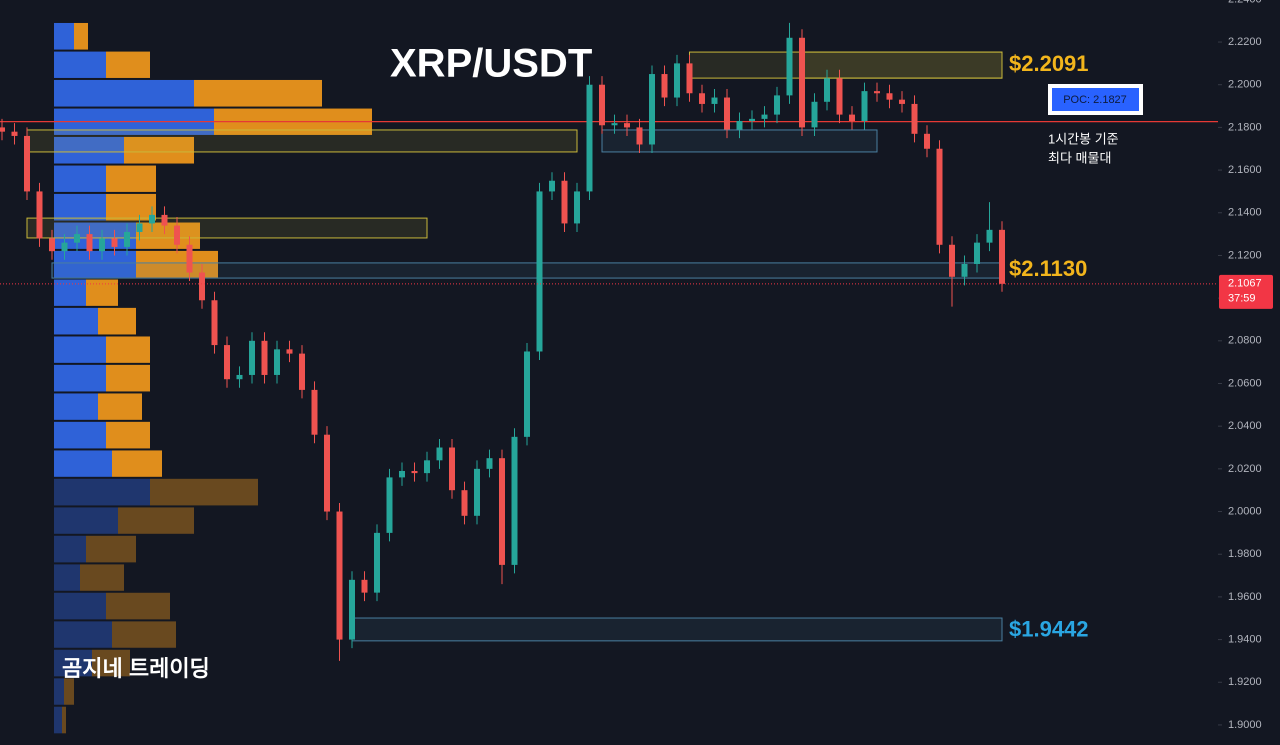 This screenshot has height=745, width=1280. I want to click on y-tick-label: 1.9000, so click(1245, 725).